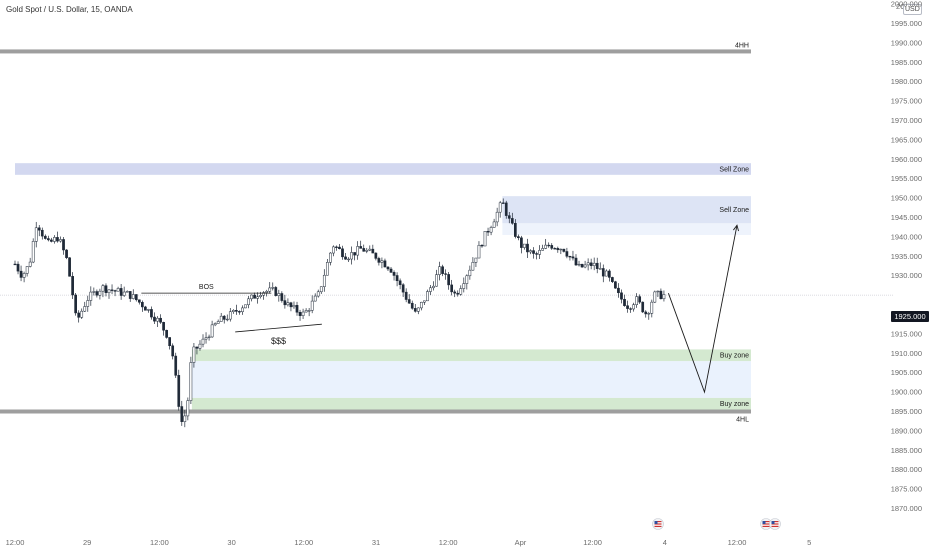  I want to click on zone-label-1: Sell Zone, so click(734, 210).